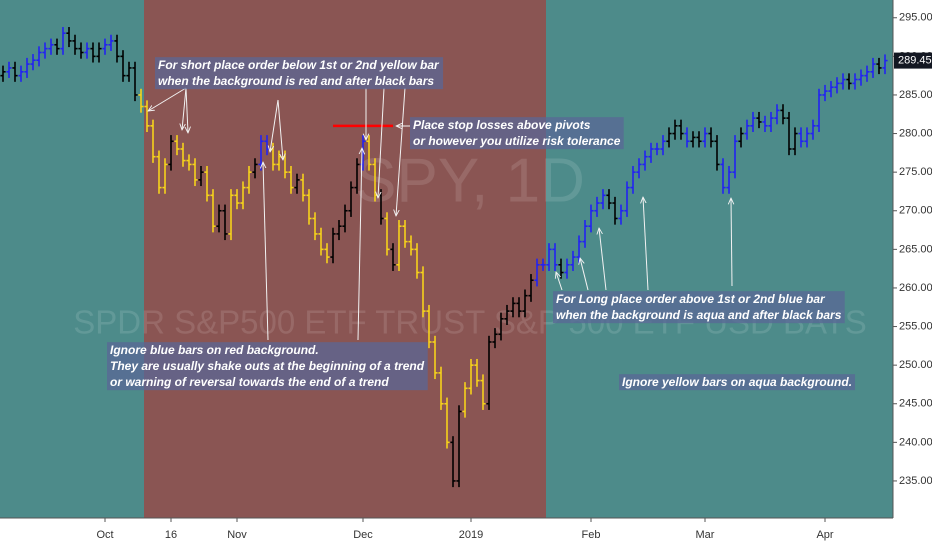 The image size is (932, 550). What do you see at coordinates (915, 172) in the screenshot?
I see `y-tick-label: 275.00` at bounding box center [915, 172].